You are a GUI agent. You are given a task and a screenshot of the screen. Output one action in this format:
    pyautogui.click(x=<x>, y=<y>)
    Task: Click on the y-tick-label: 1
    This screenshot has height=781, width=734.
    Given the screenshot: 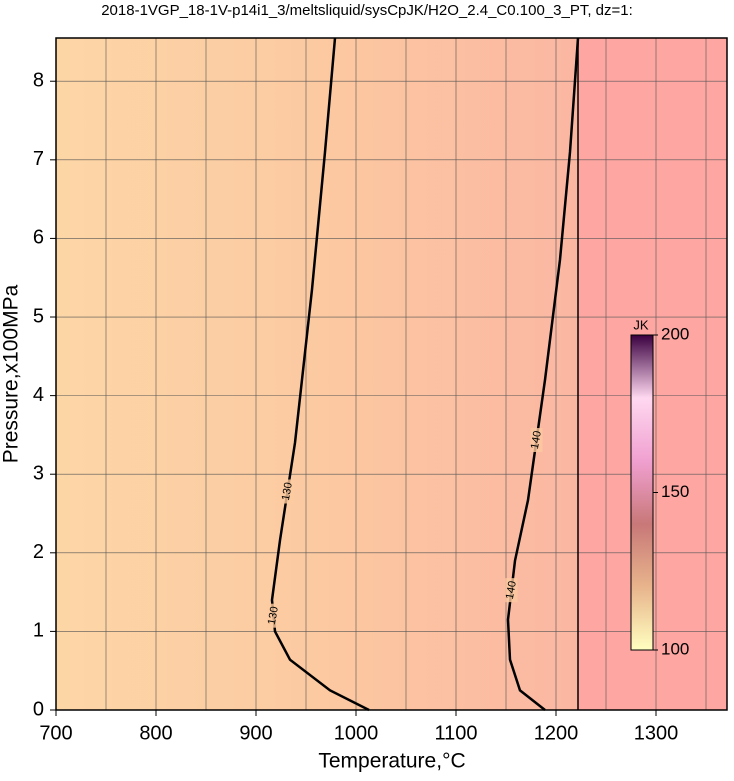 What is the action you would take?
    pyautogui.click(x=38, y=631)
    